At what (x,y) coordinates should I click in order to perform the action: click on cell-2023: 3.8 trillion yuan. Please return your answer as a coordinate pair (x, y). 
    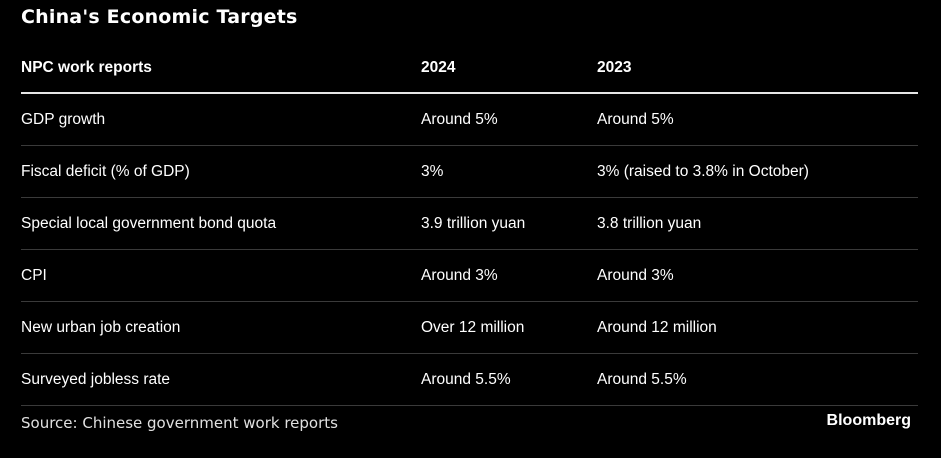
    Looking at the image, I should click on (649, 223).